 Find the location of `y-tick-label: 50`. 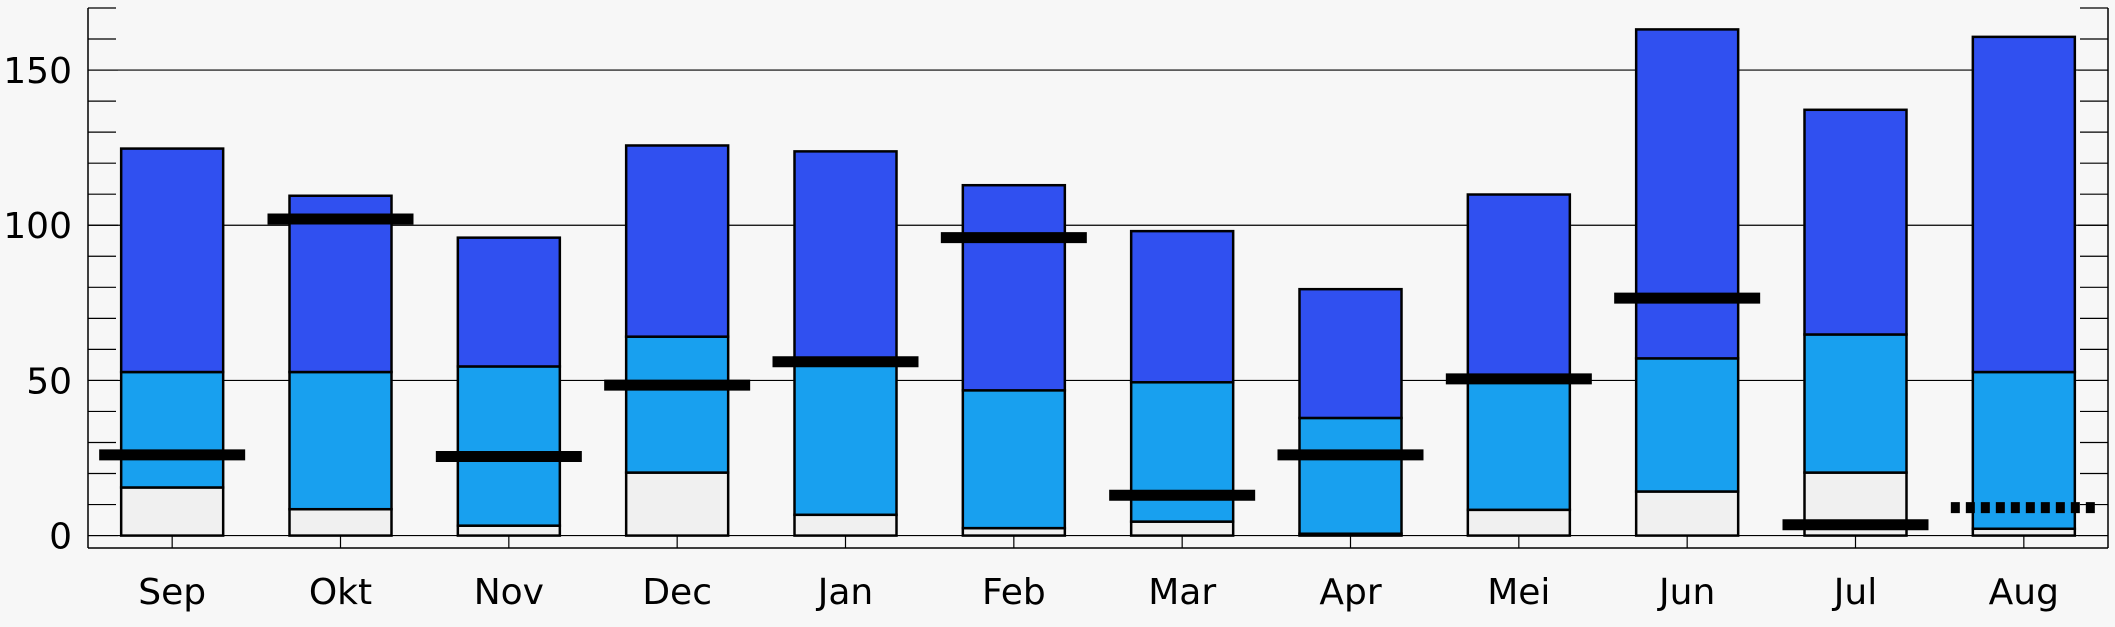

y-tick-label: 50 is located at coordinates (49, 381).